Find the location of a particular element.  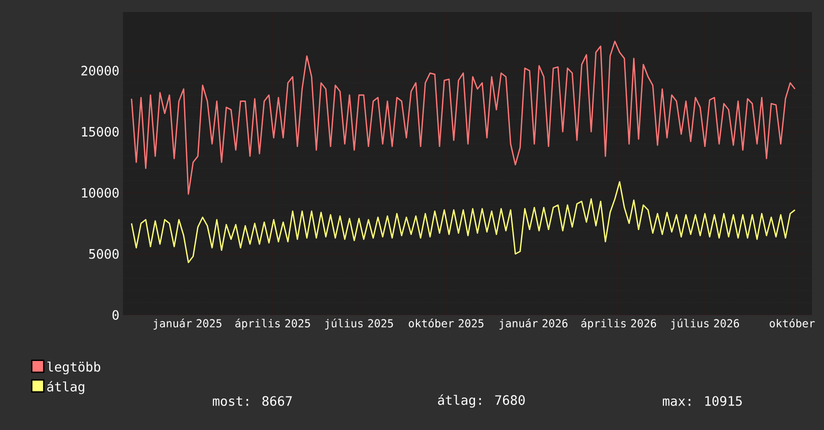

x-tick-label: július 2026 is located at coordinates (705, 324).